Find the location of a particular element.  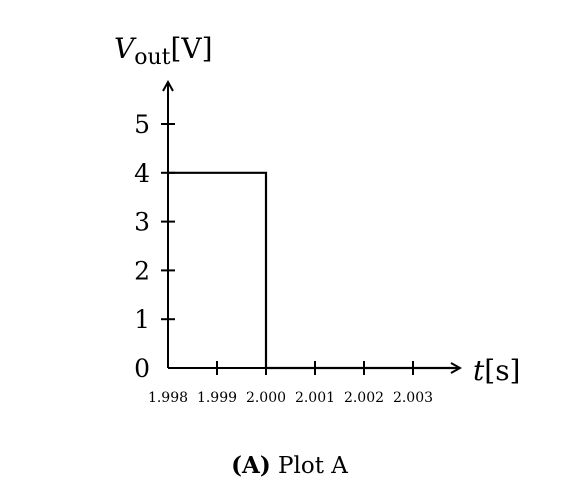

y-tick-label: 1 is located at coordinates (142, 319).